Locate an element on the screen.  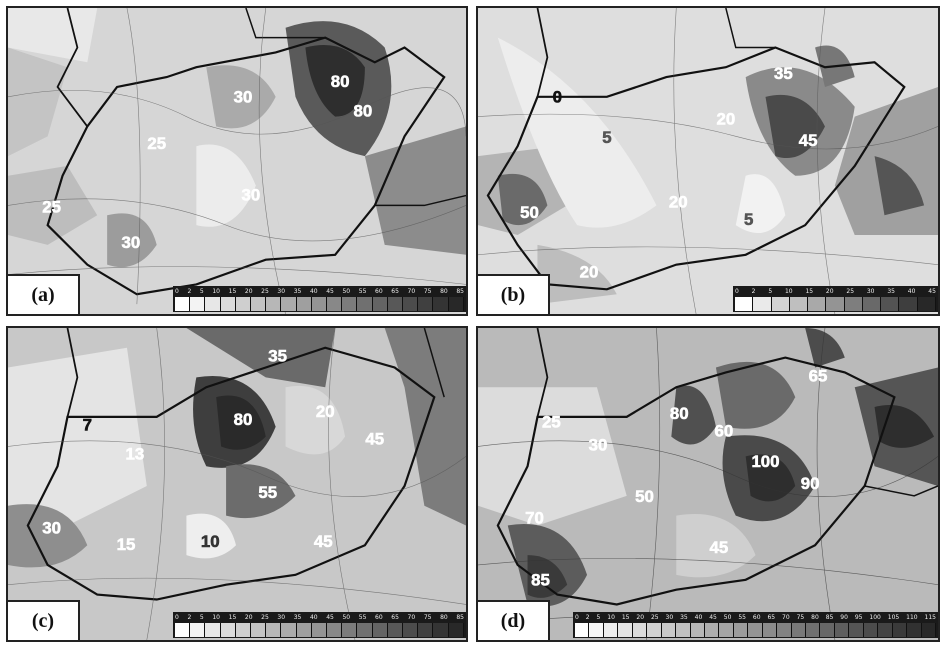
contour-label: 7 is located at coordinates (87, 425).